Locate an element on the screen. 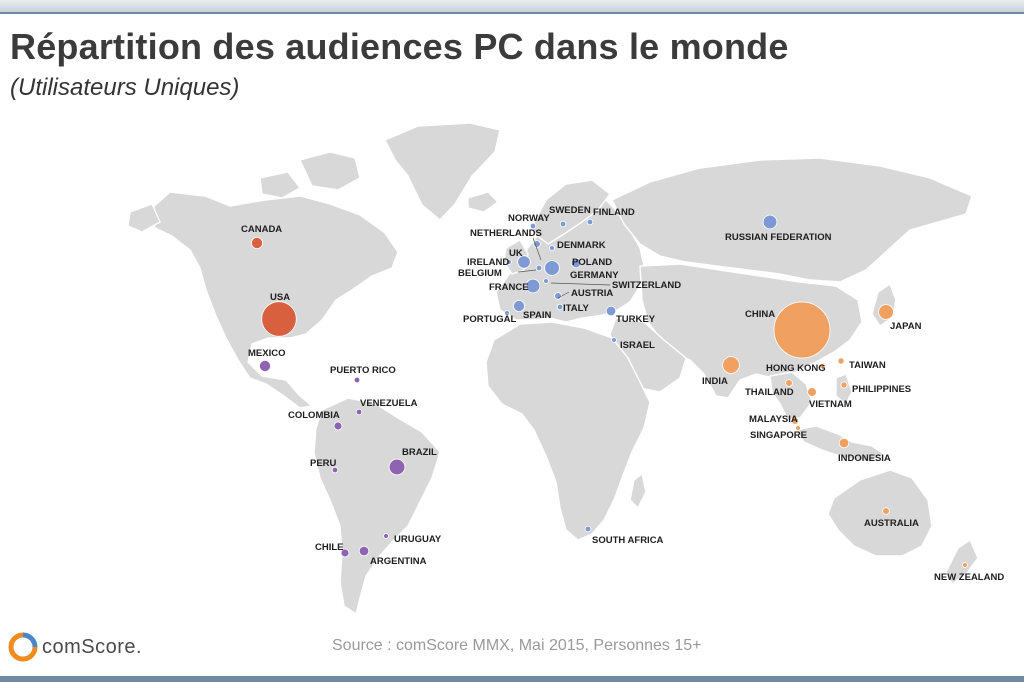  bubble-colombia is located at coordinates (338, 426).